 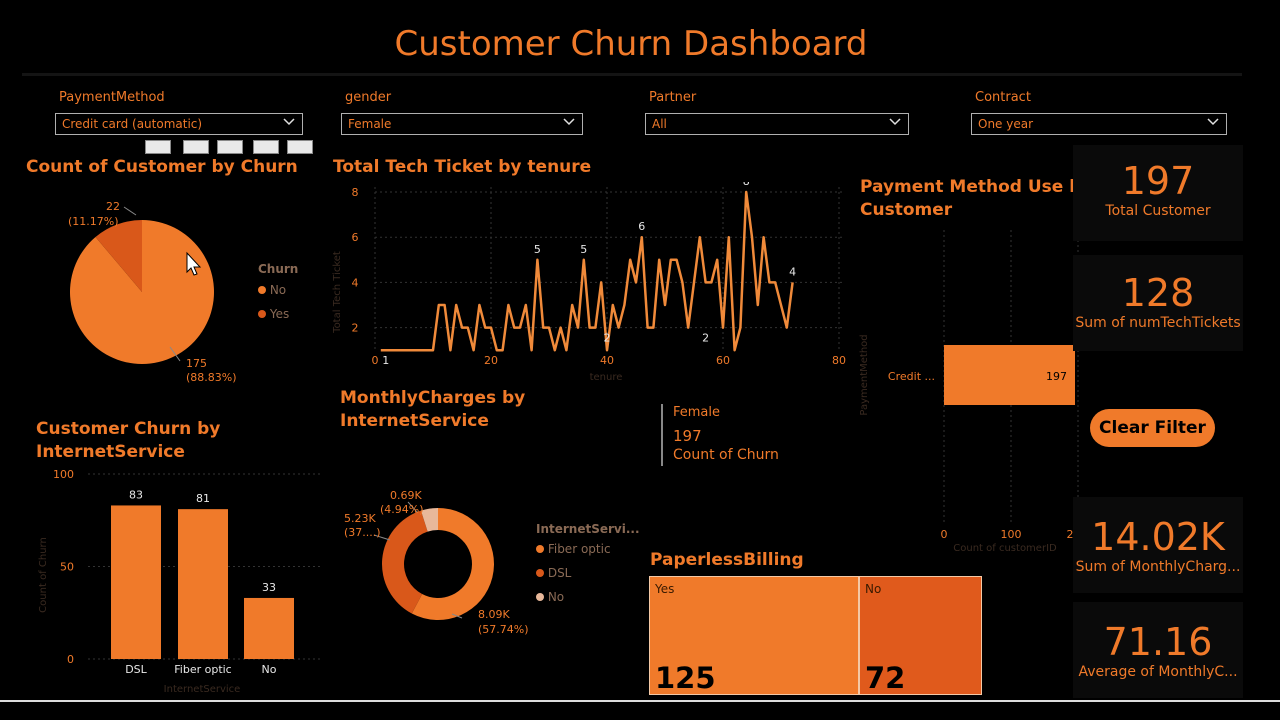 What do you see at coordinates (587, 271) in the screenshot?
I see `line-series` at bounding box center [587, 271].